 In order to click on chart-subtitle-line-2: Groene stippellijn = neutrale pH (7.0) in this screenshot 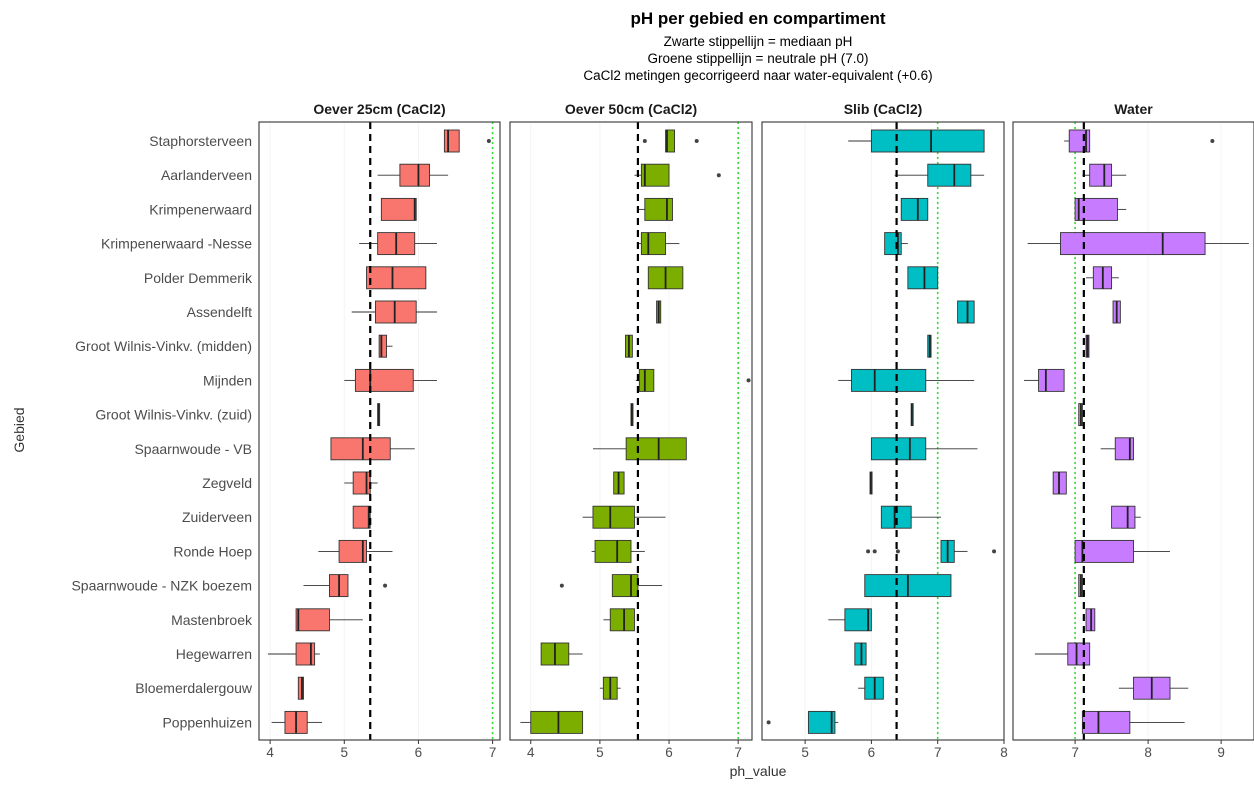, I will do `click(758, 58)`.